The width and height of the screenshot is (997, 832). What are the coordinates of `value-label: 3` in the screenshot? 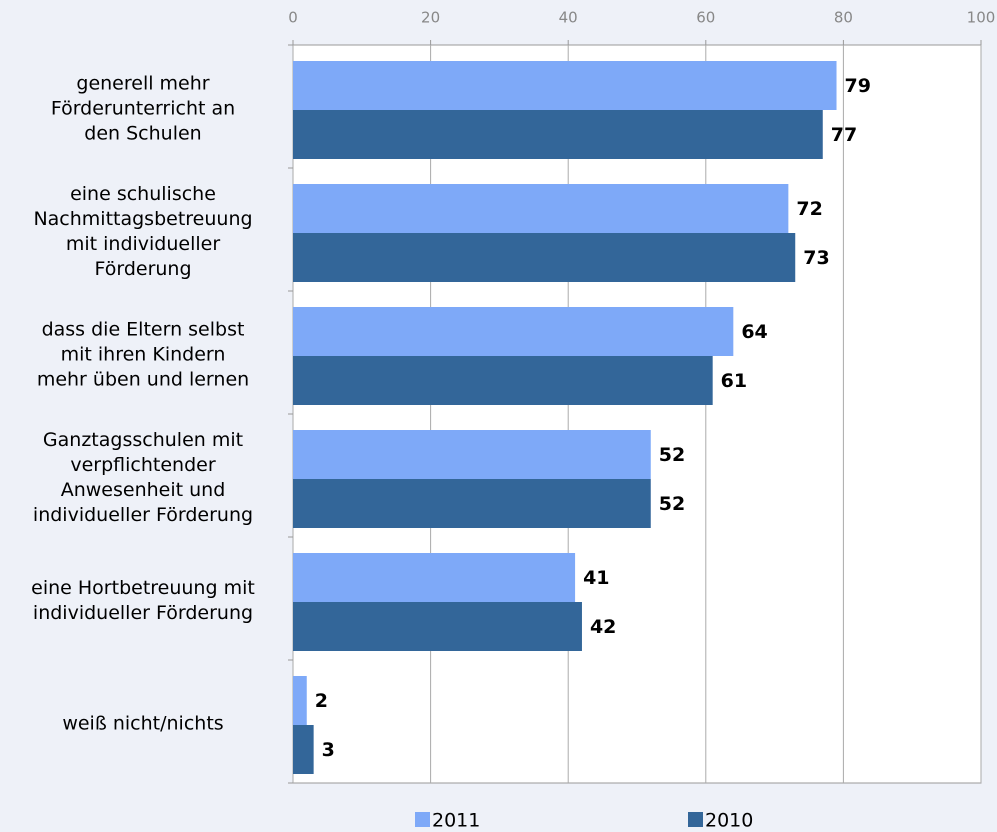 It's located at (328, 750).